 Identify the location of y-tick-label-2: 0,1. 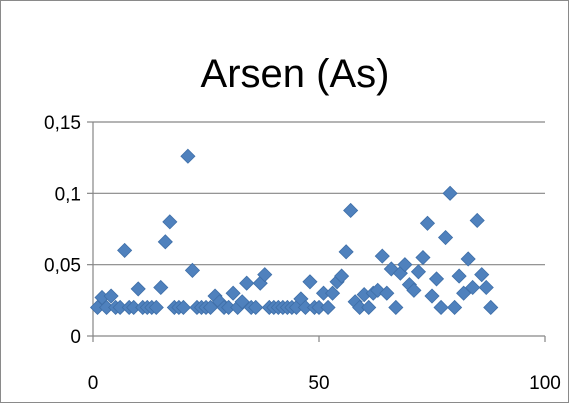
(68, 194).